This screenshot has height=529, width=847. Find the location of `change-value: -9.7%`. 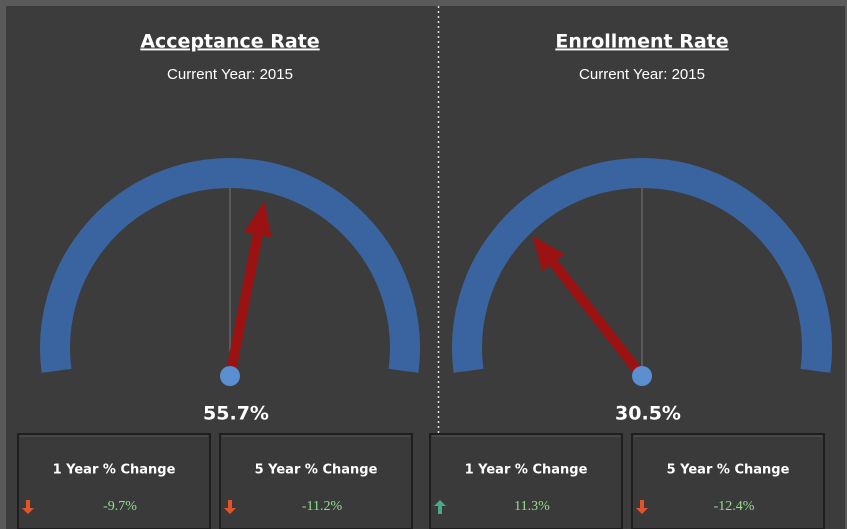

change-value: -9.7% is located at coordinates (120, 506).